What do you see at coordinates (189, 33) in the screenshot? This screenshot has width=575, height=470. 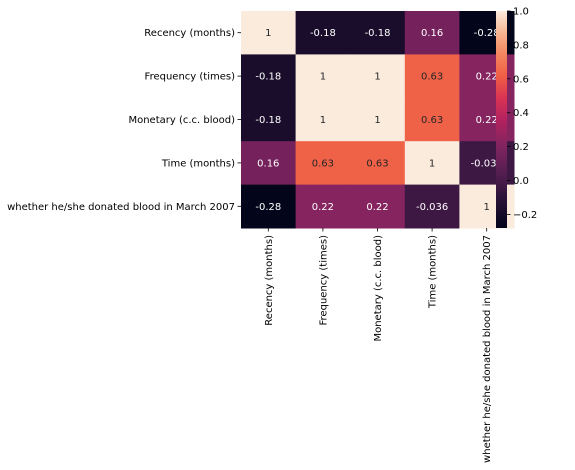 I see `y-tick-label: Recency (months)` at bounding box center [189, 33].